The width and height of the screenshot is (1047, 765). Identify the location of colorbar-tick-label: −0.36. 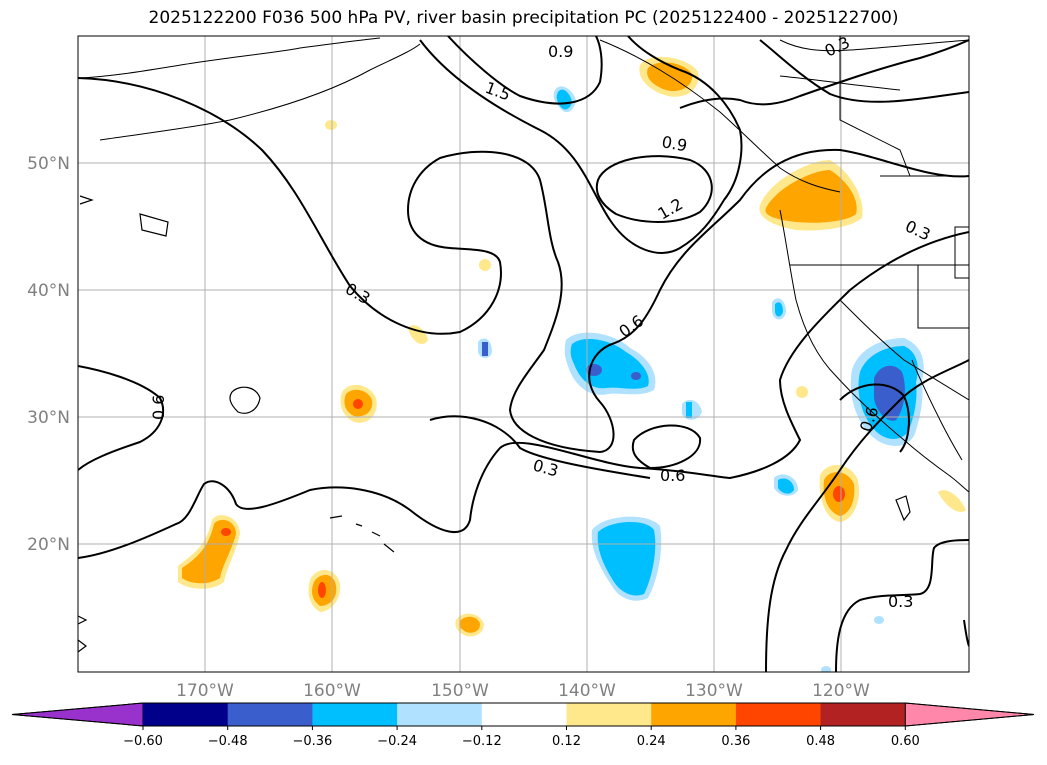
(312, 741).